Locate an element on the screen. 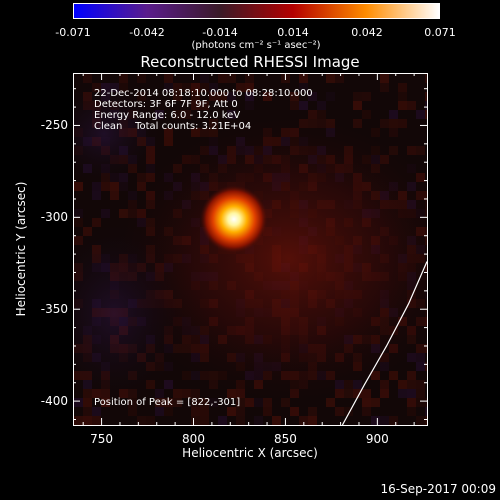 Image resolution: width=500 pixels, height=500 pixels. colorbar-tick: -0.071 is located at coordinates (73, 32).